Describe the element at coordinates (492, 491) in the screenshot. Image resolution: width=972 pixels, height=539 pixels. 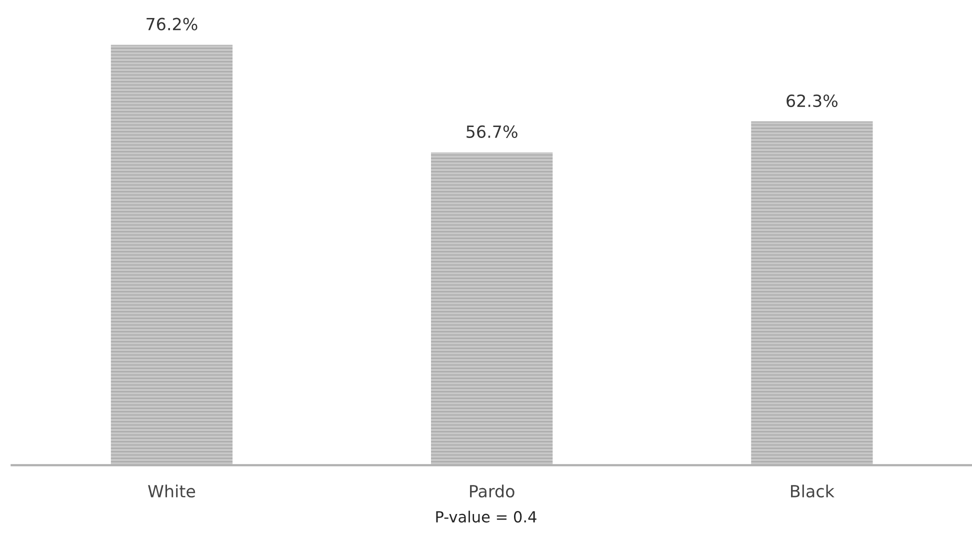
I see `x-tick-label: Pardo` at that location.